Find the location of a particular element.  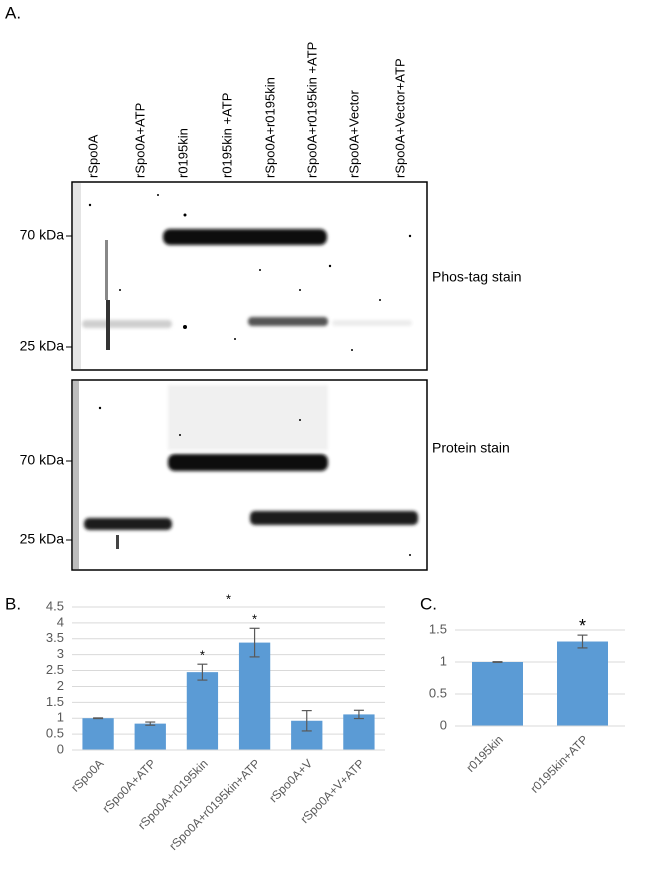

smear is located at coordinates (248, 417).